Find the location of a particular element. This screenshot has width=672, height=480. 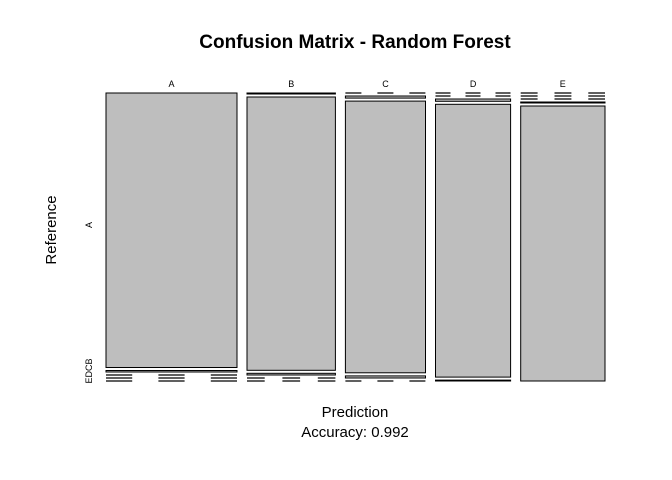

accuracy-label: Accuracy: 0.992 is located at coordinates (355, 432).